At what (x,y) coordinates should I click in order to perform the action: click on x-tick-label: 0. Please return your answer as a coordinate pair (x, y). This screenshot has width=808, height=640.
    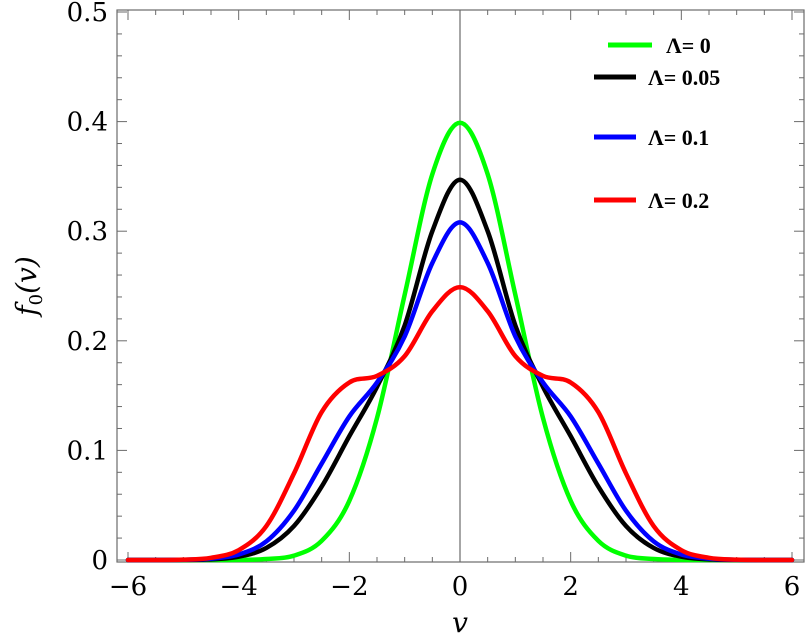
    Looking at the image, I should click on (460, 587).